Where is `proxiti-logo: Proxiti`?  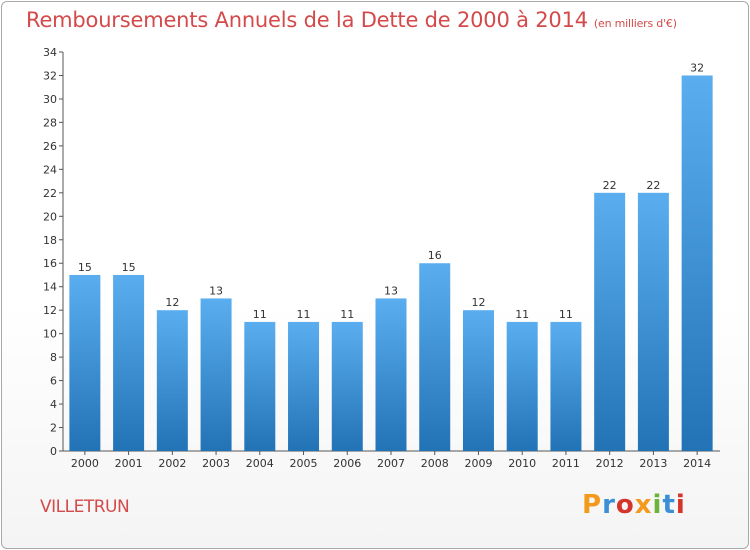
proxiti-logo: Proxiti is located at coordinates (634, 505).